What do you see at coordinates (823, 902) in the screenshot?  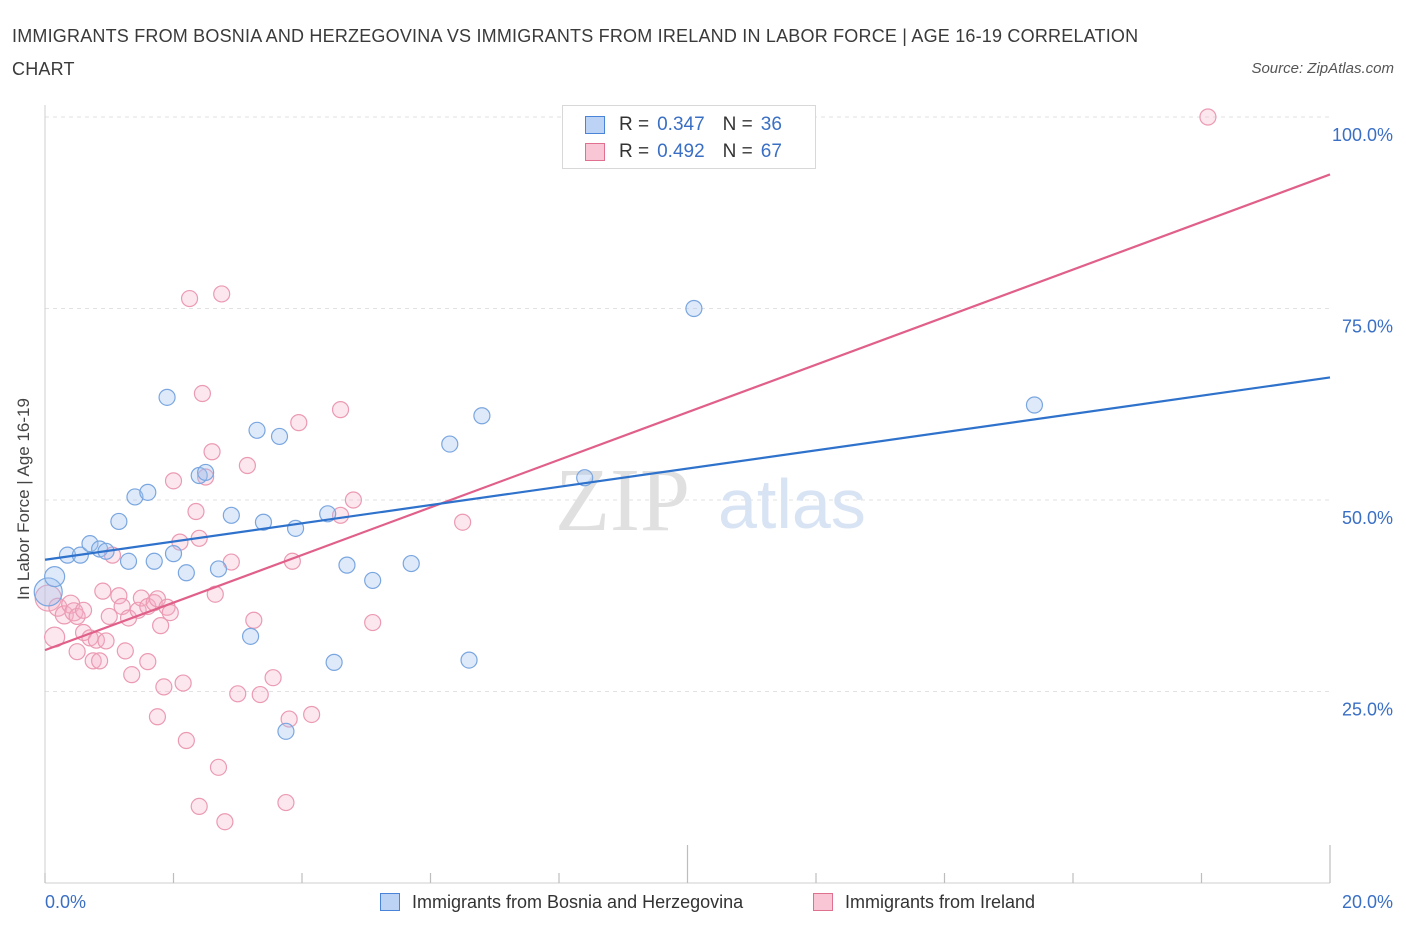 I see `bottom-legend-swatch-ireland` at bounding box center [823, 902].